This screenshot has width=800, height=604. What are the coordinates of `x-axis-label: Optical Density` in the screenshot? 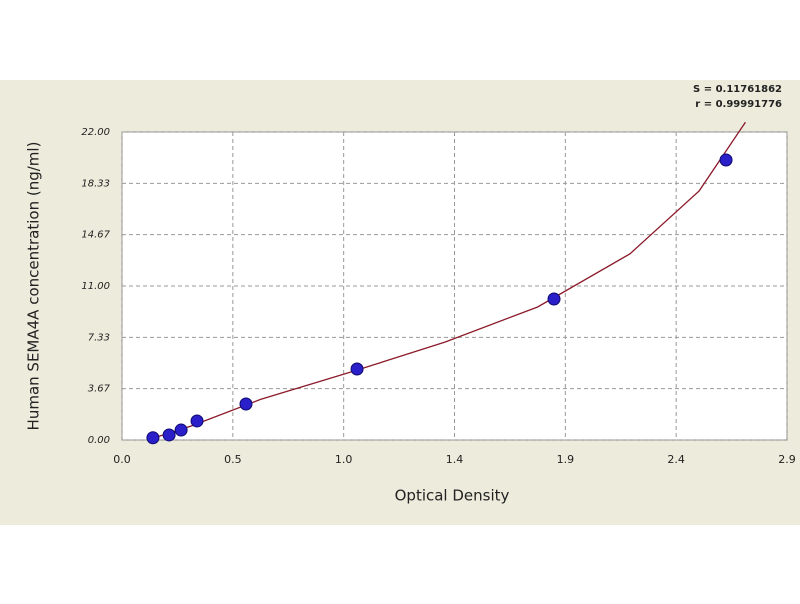 It's located at (452, 496).